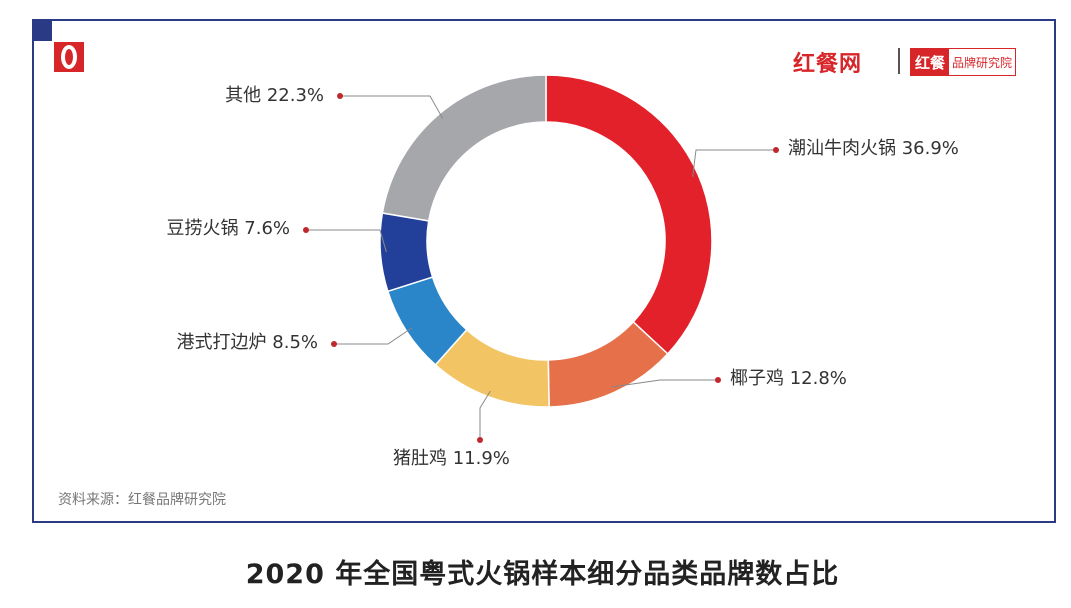 The height and width of the screenshot is (608, 1071). What do you see at coordinates (228, 228) in the screenshot?
I see `slice-label: 豆捞火锅 7.6%` at bounding box center [228, 228].